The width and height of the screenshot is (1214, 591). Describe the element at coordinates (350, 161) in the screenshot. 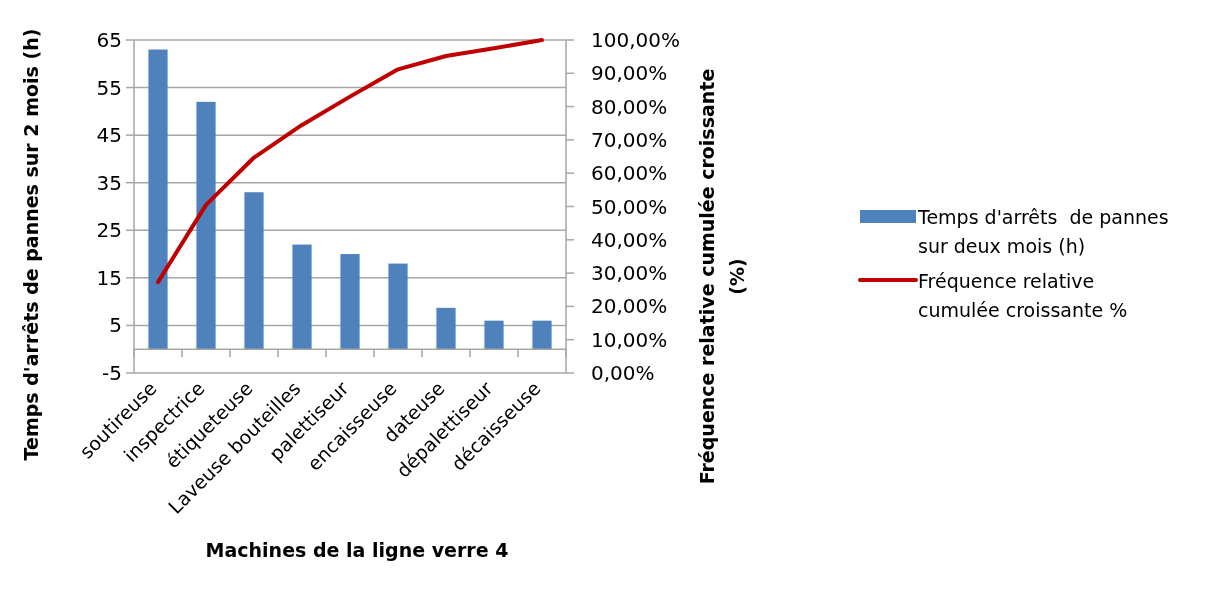

I see `line-series` at that location.